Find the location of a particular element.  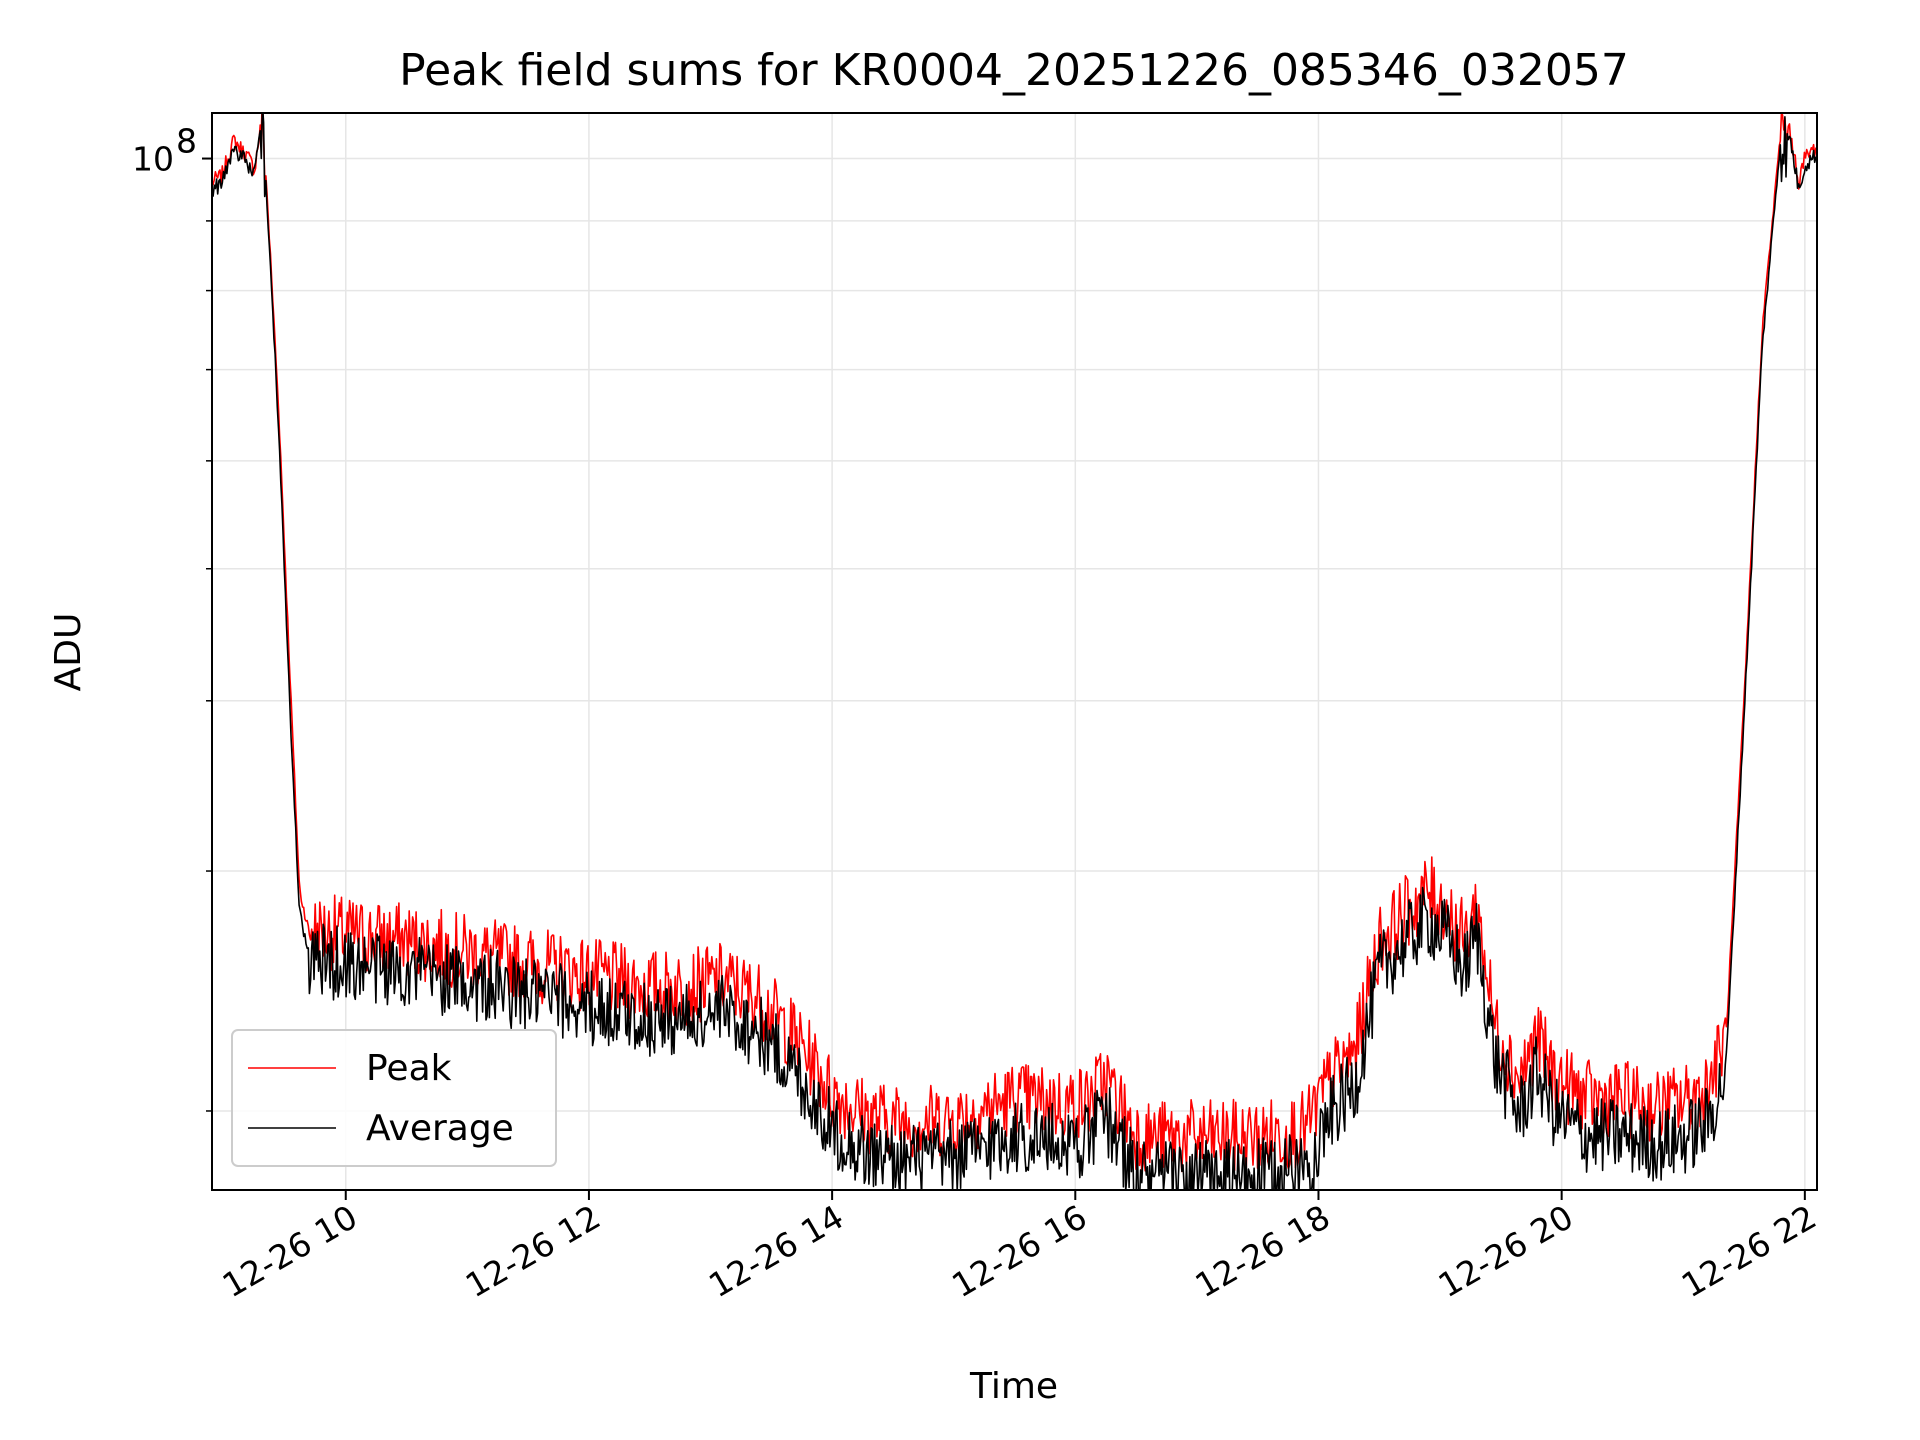

y-tick-label: 10 8 is located at coordinates (164, 150).